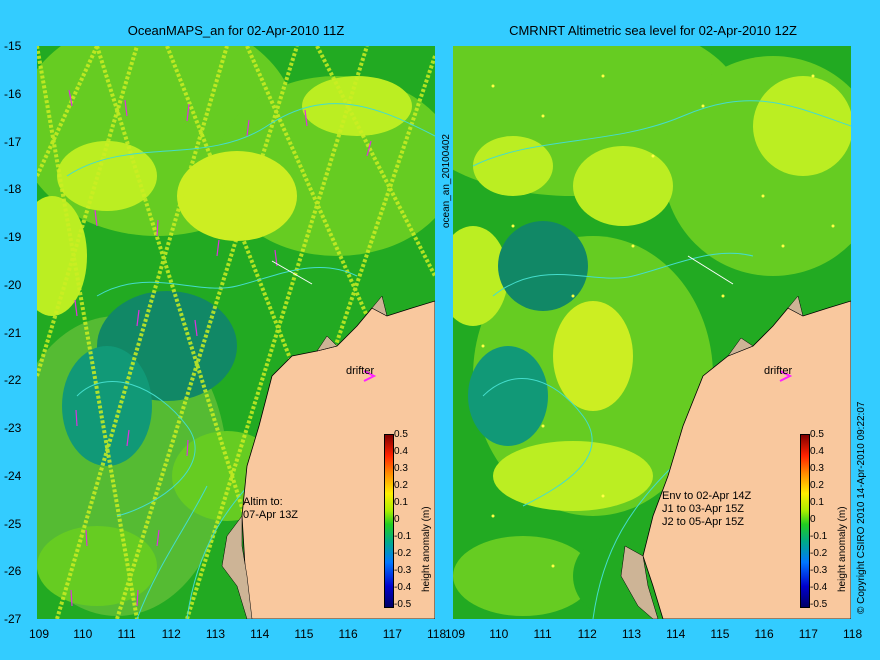  What do you see at coordinates (39, 634) in the screenshot?
I see `left-x-tick: 109` at bounding box center [39, 634].